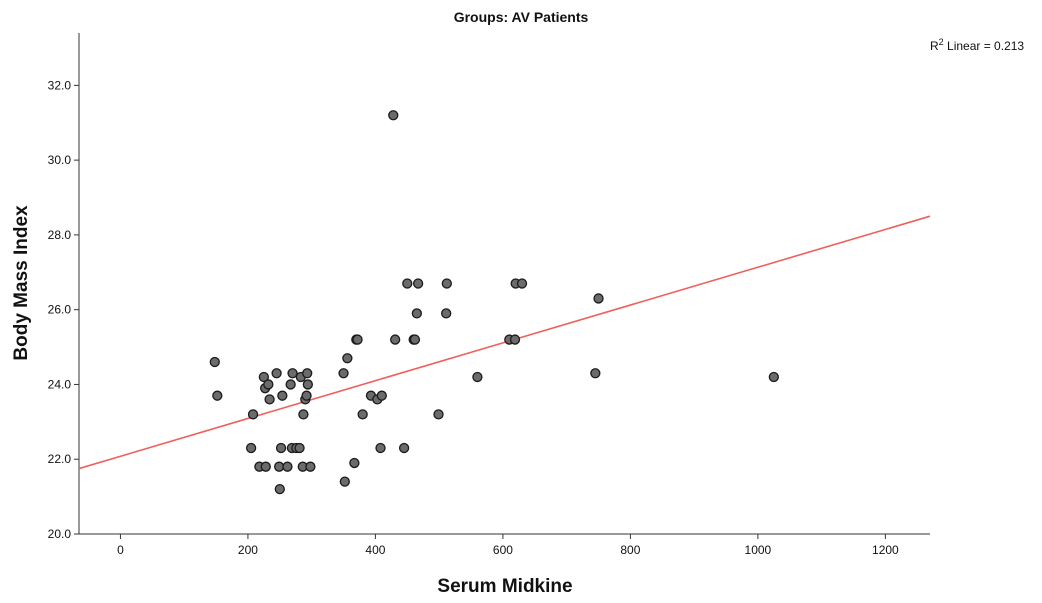 Image resolution: width=1042 pixels, height=603 pixels. Describe the element at coordinates (60, 384) in the screenshot. I see `y-tick-label: 24.0` at that location.